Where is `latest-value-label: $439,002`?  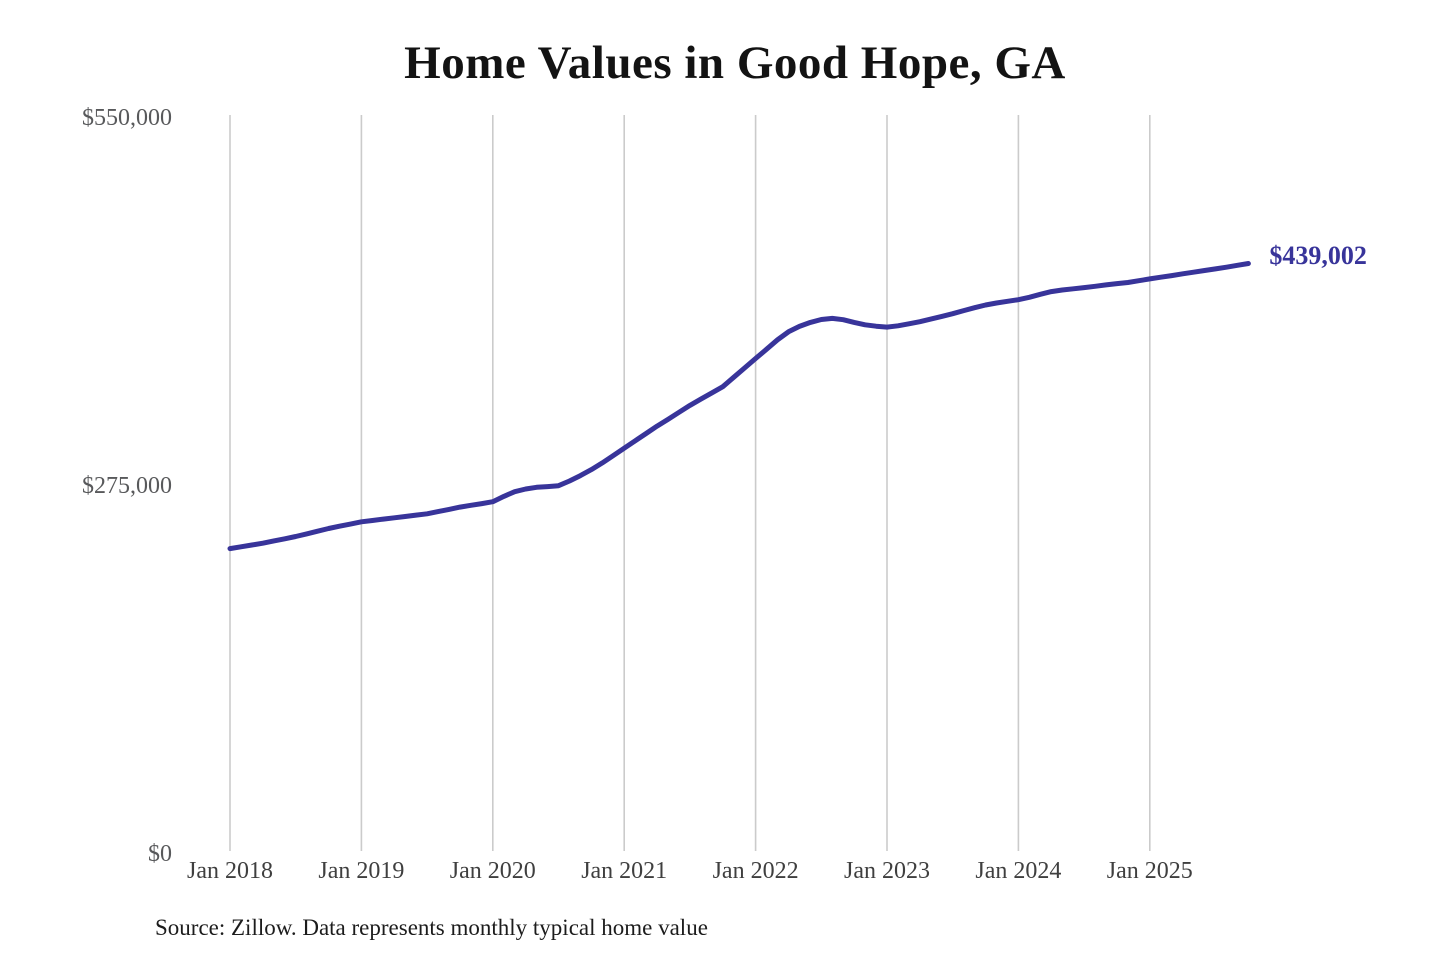
latest-value-label: $439,002 is located at coordinates (1318, 255).